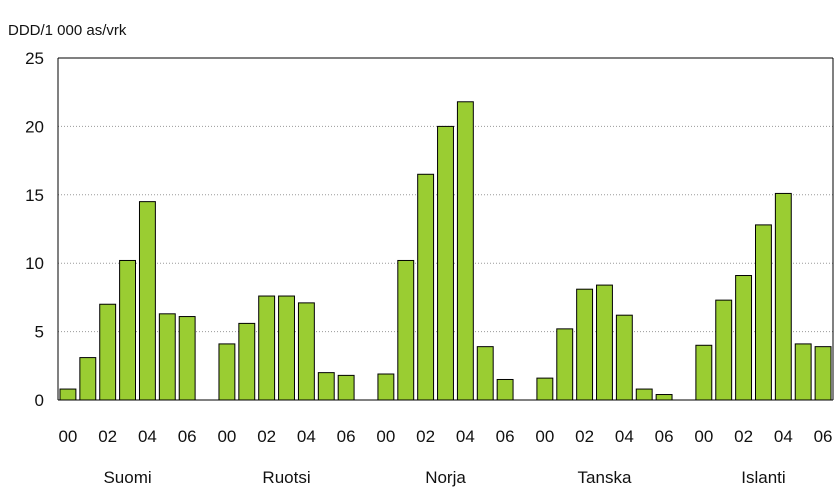 The height and width of the screenshot is (493, 837). What do you see at coordinates (127, 477) in the screenshot?
I see `group-label: Suomi` at bounding box center [127, 477].